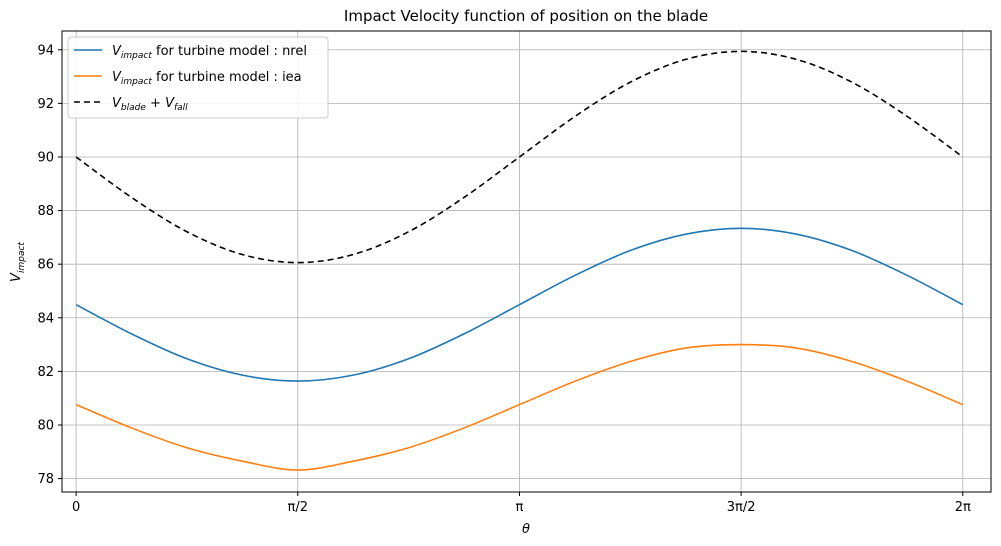 Image resolution: width=1001 pixels, height=546 pixels. I want to click on legend-iea-sub: impact, so click(136, 82).